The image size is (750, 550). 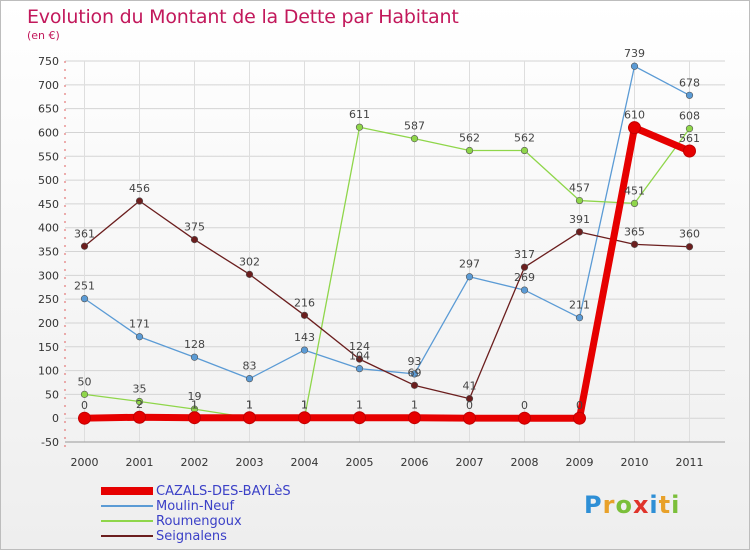 I want to click on data-label: 35, so click(x=140, y=389).